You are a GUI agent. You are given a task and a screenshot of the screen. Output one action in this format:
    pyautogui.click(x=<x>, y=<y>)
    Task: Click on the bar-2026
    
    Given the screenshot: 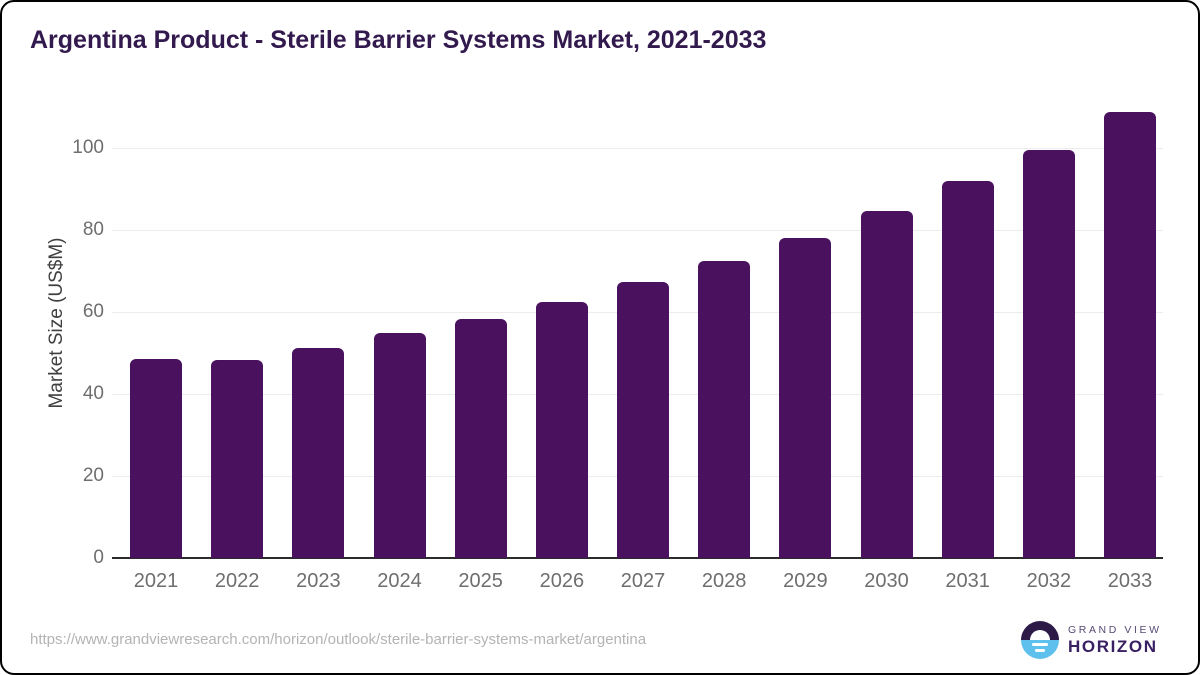 What is the action you would take?
    pyautogui.click(x=561, y=429)
    